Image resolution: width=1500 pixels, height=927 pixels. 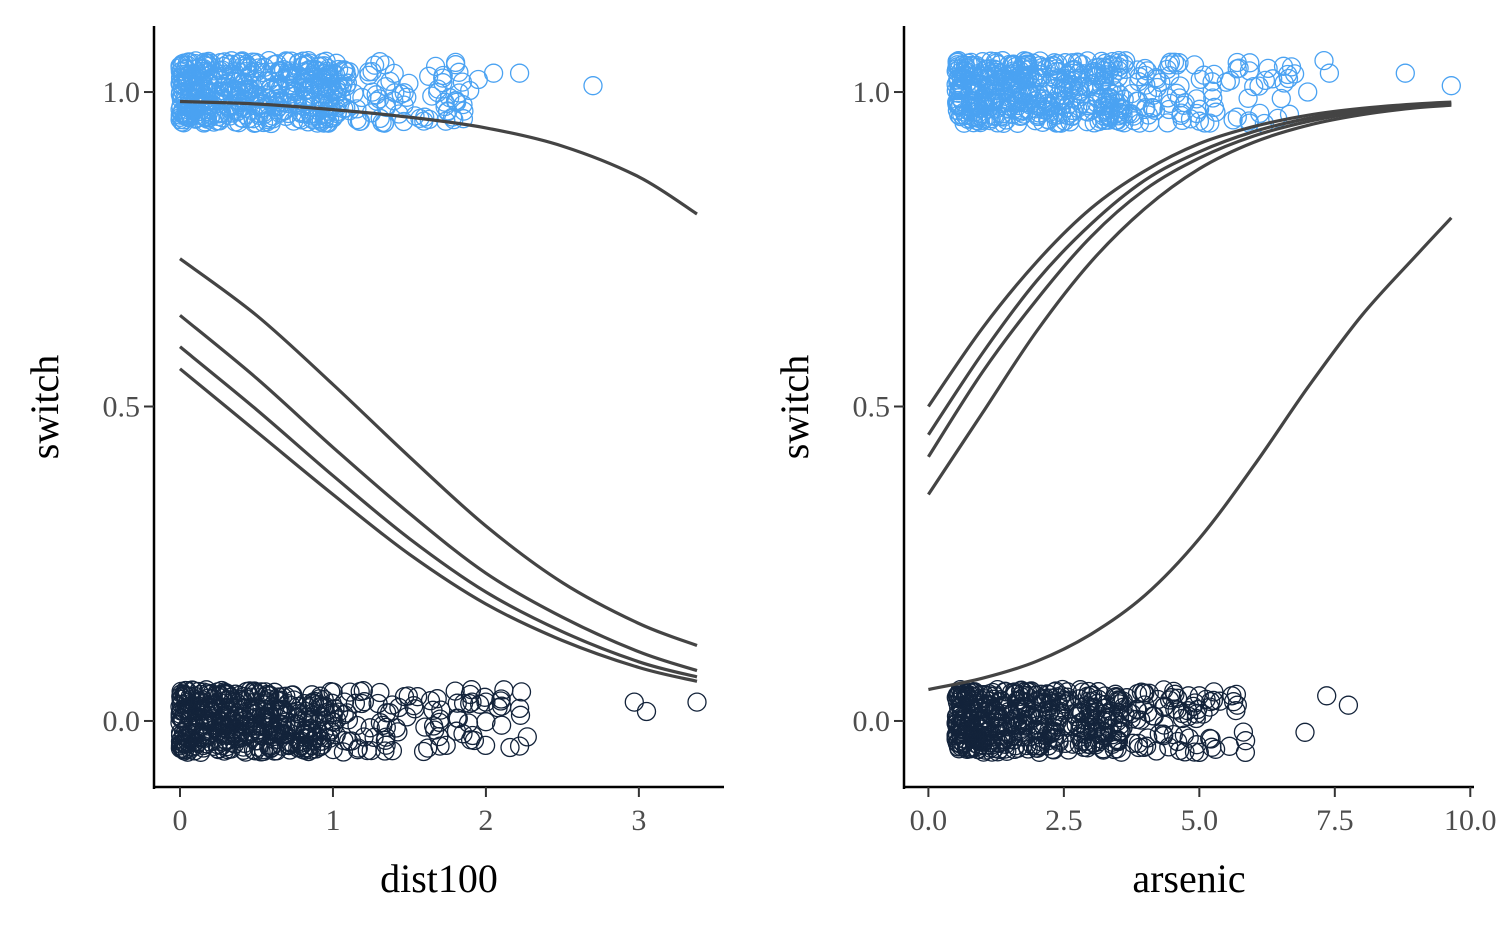 I want to click on y-axis-title: switch, so click(x=794, y=407).